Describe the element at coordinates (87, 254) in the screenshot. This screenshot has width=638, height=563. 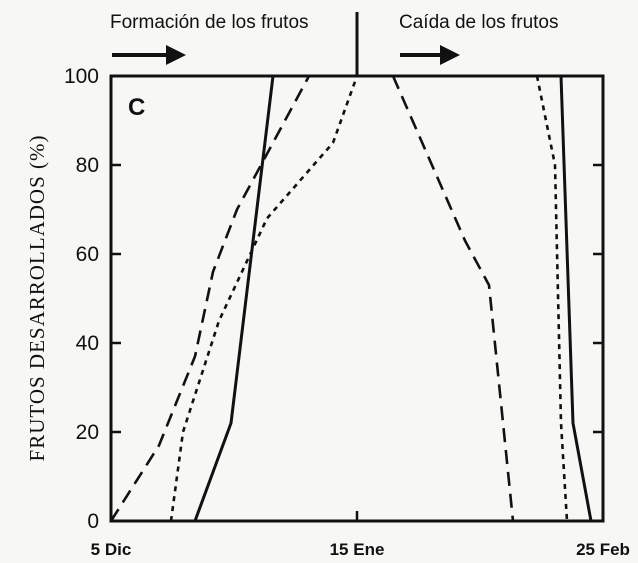
I see `y-tick-label: 60` at that location.